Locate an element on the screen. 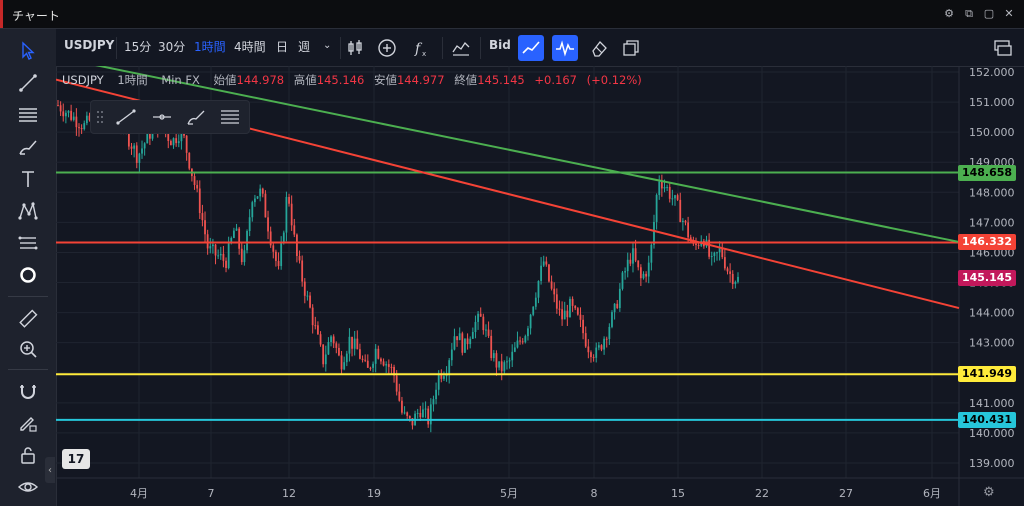  layout-icon is located at coordinates (1003, 48).